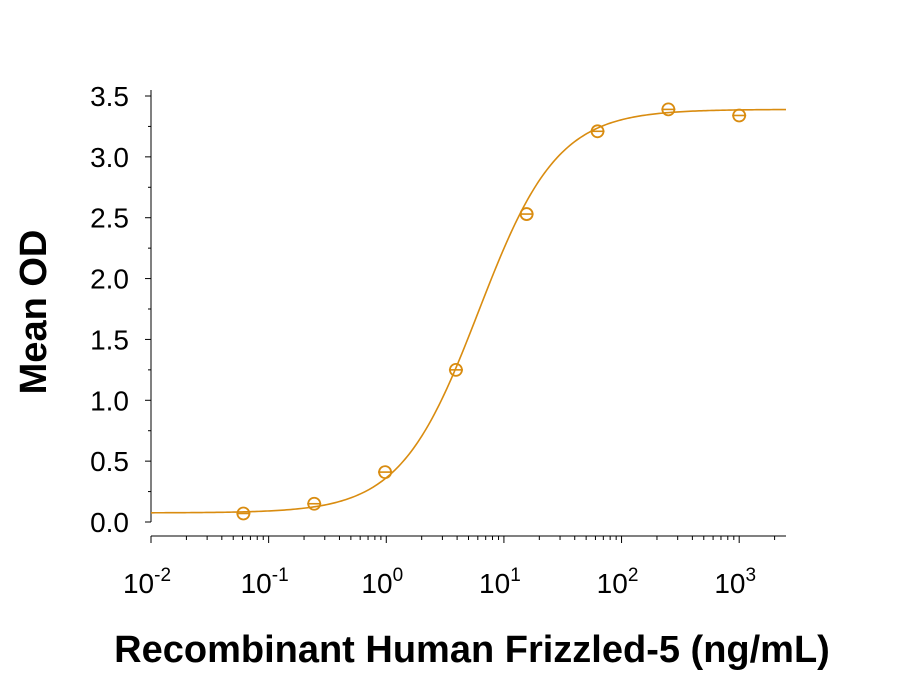 Image resolution: width=903 pixels, height=676 pixels. Describe the element at coordinates (265, 582) in the screenshot. I see `x-tick-label: 10⁻¹` at that location.